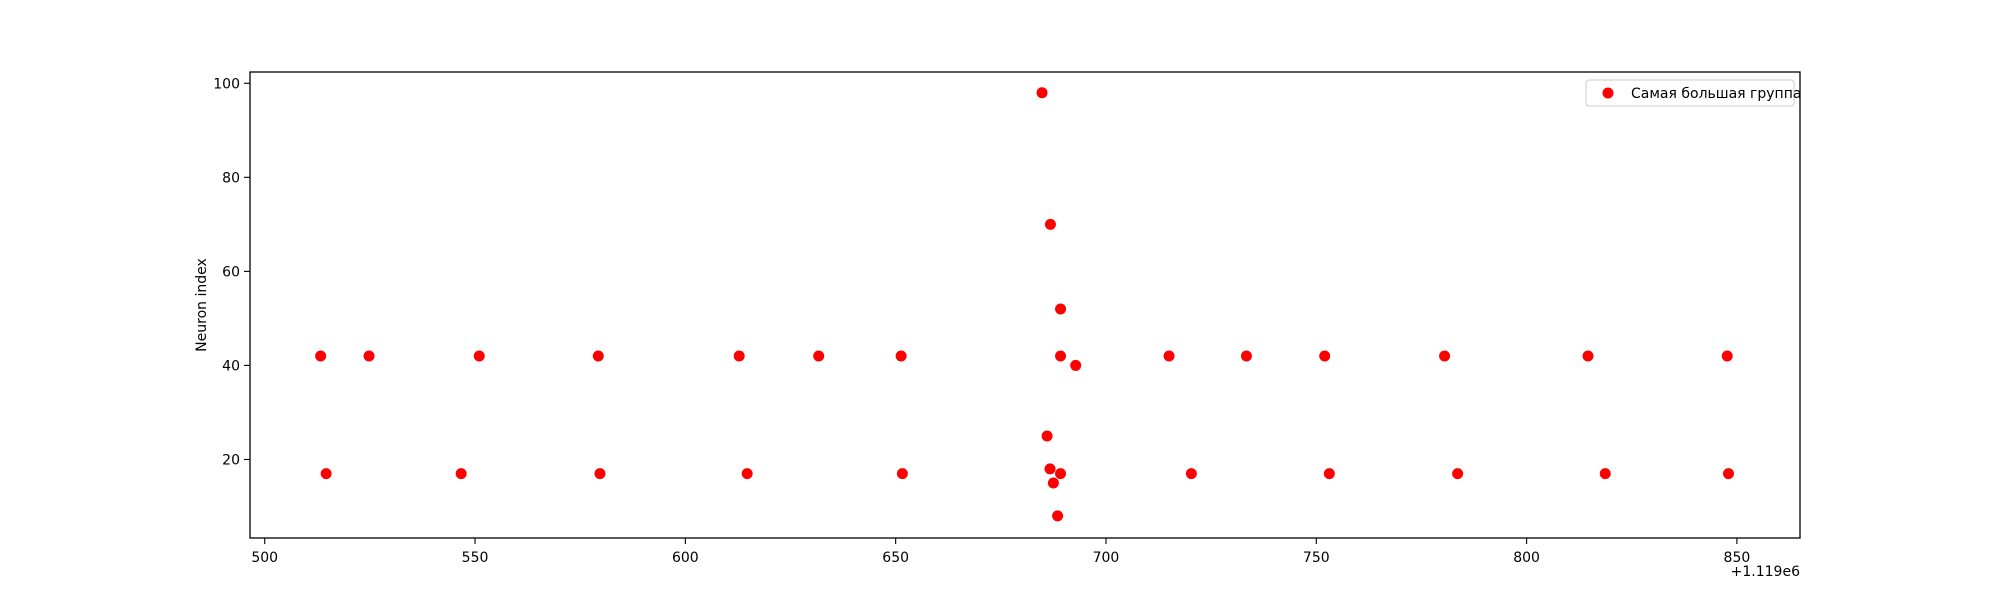 The width and height of the screenshot is (2000, 600). What do you see at coordinates (1000, 552) in the screenshot?
I see `x-axis-ticks: 500 550 600 650 700 750 800 850` at bounding box center [1000, 552].